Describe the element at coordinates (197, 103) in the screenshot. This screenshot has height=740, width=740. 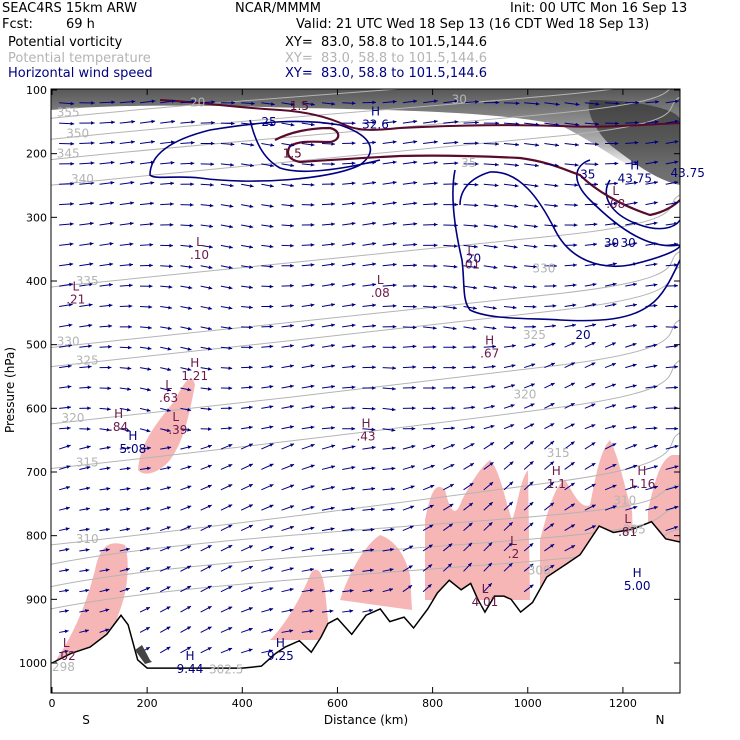
I see `theta-contour-label: 20` at that location.